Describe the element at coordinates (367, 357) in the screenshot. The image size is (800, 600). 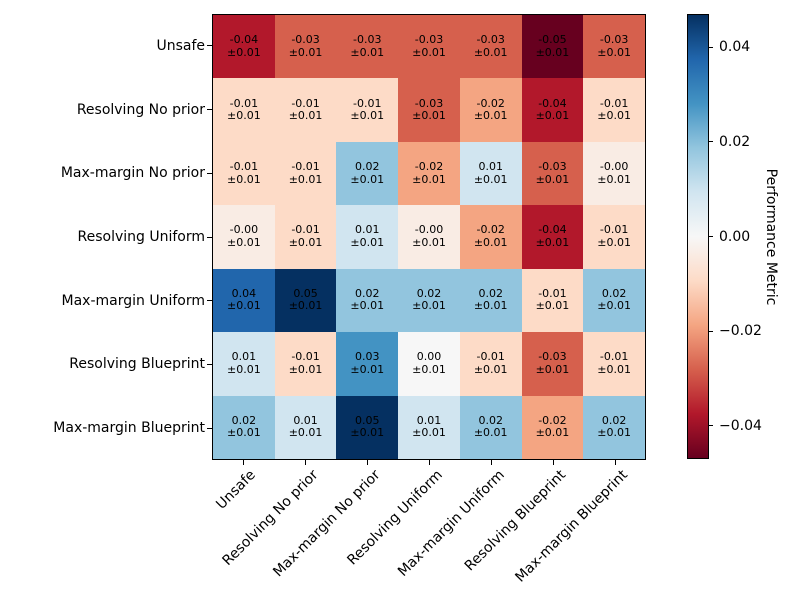
I see `cell-value: 0.03` at that location.